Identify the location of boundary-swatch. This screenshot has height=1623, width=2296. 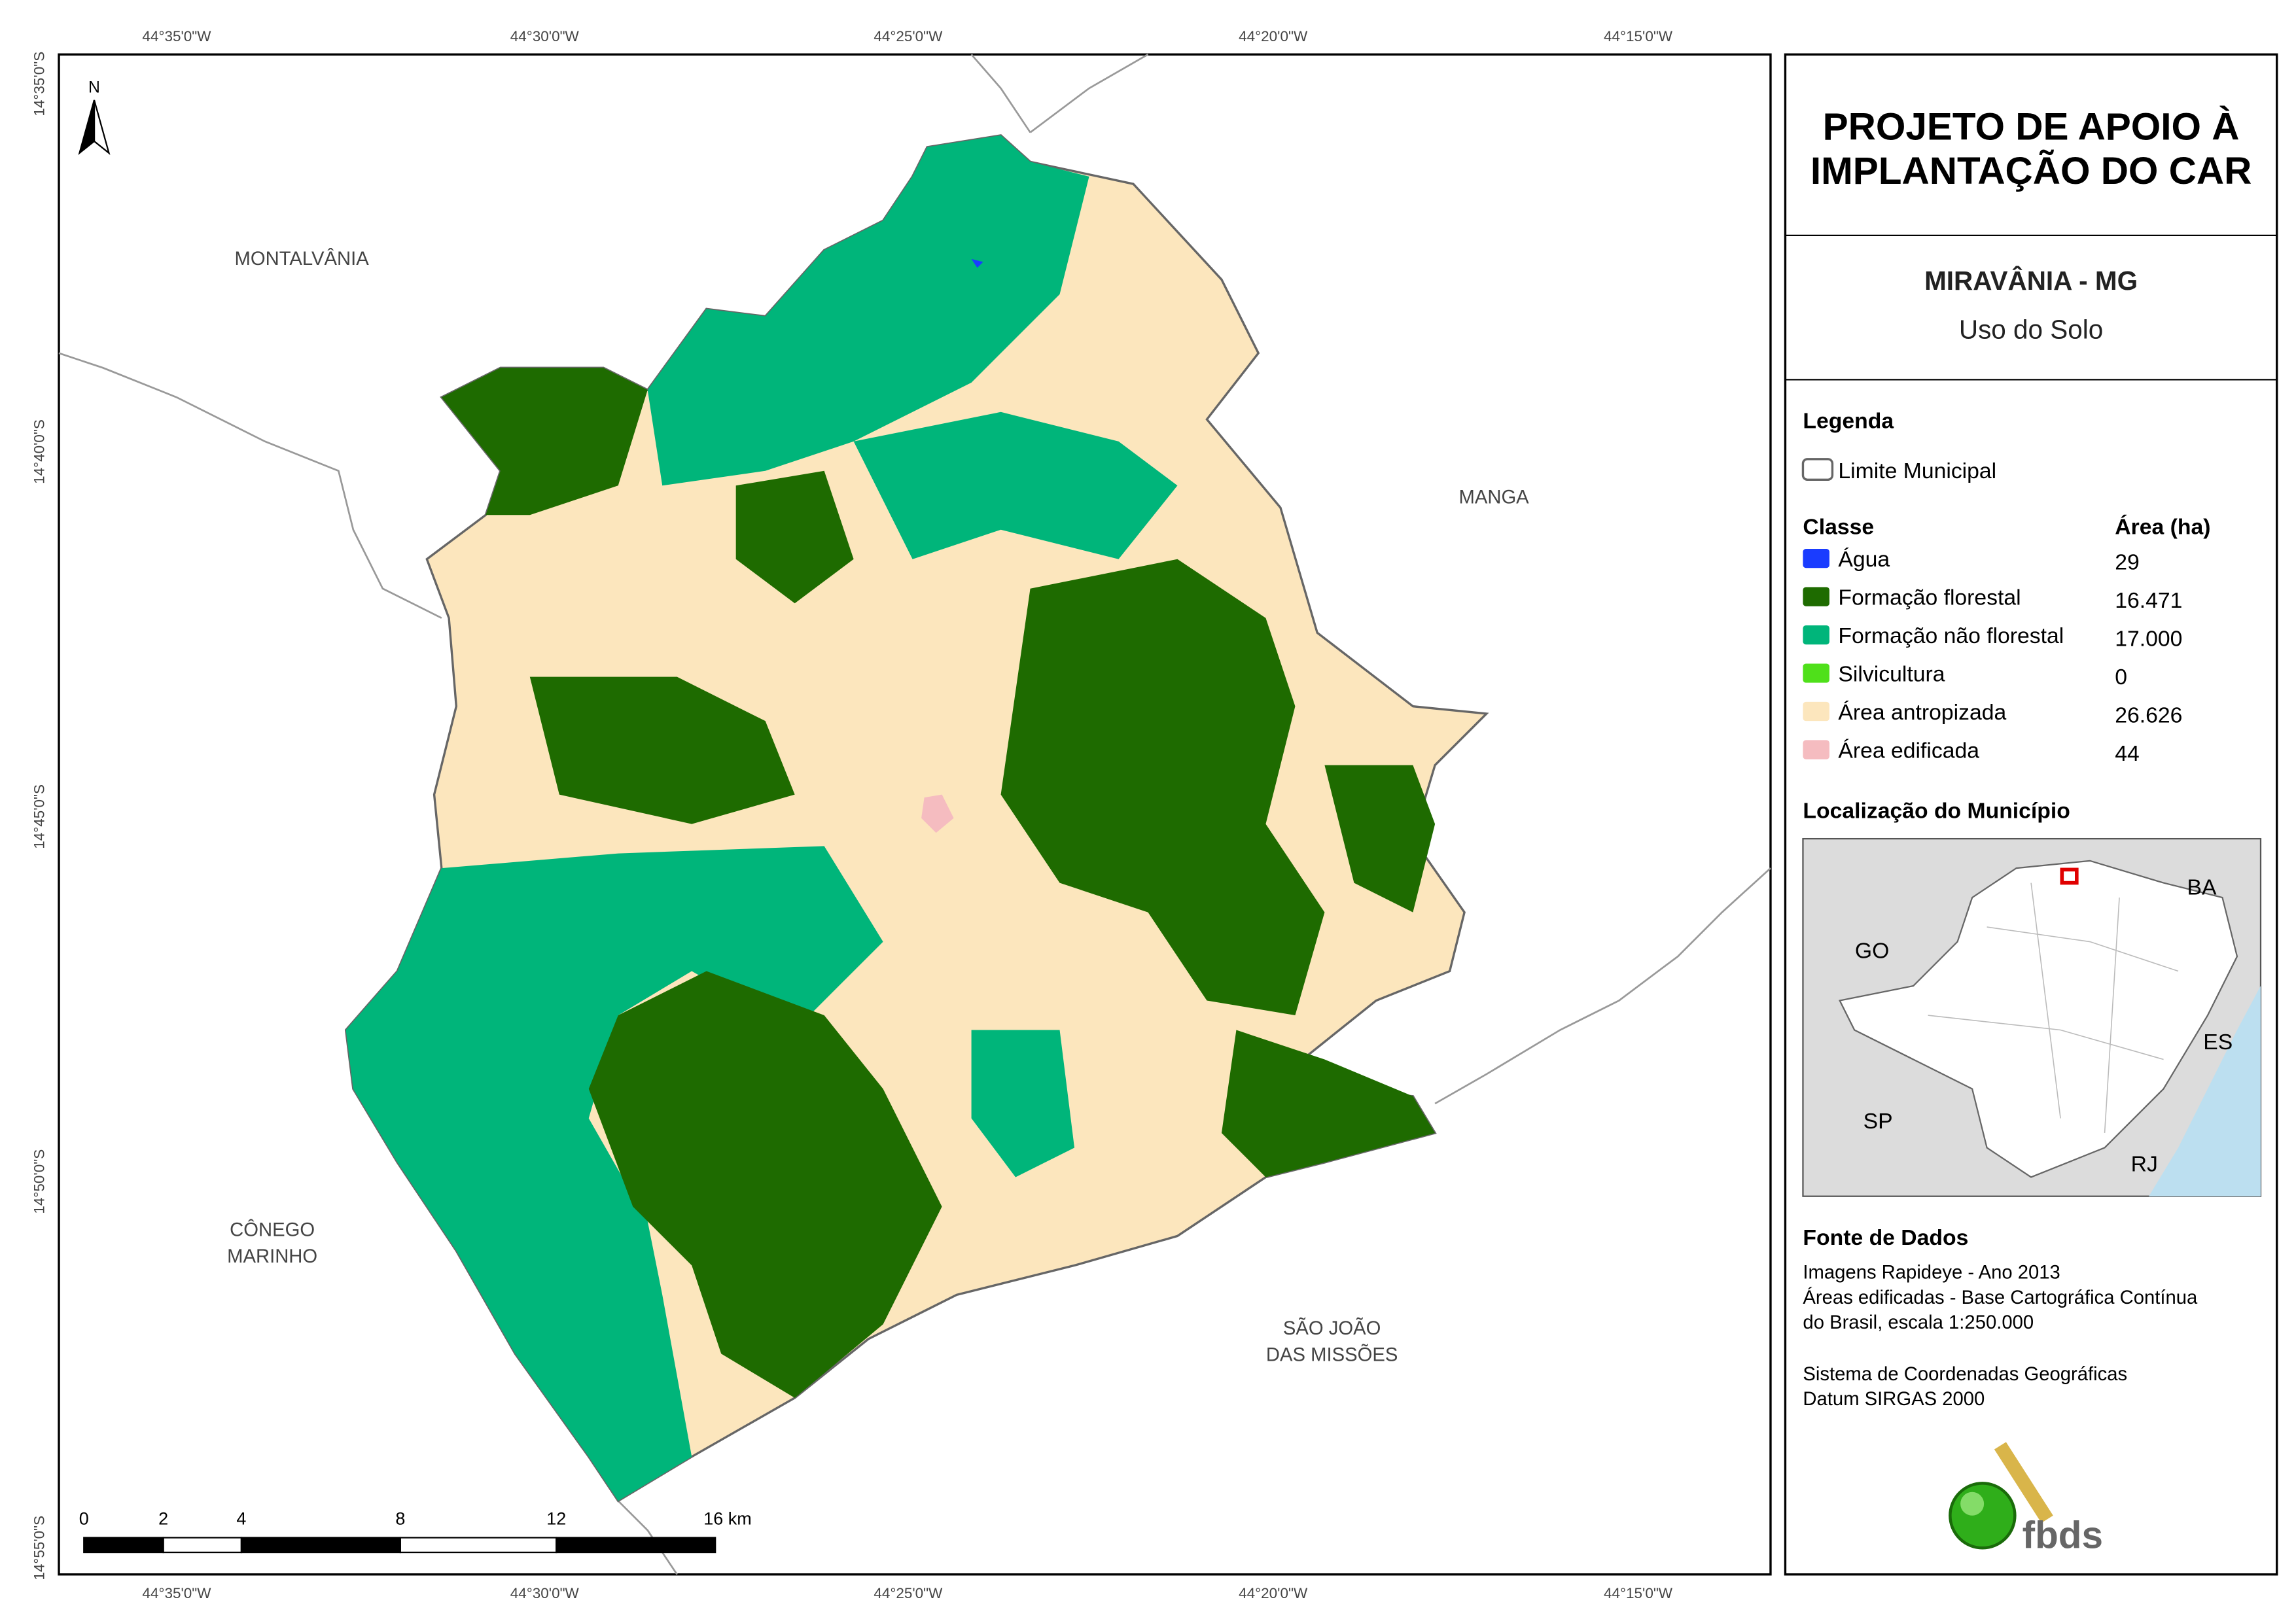
(1817, 469).